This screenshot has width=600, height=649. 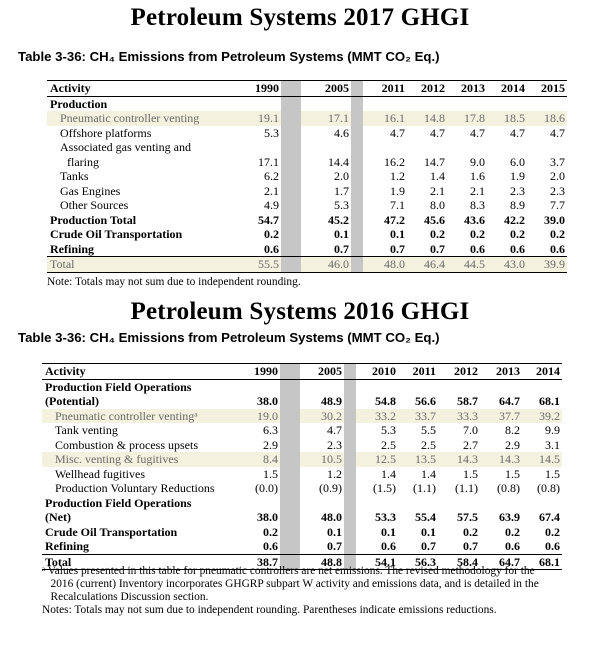 What do you see at coordinates (251, 264) in the screenshot?
I see `cell-value: 55.5` at bounding box center [251, 264].